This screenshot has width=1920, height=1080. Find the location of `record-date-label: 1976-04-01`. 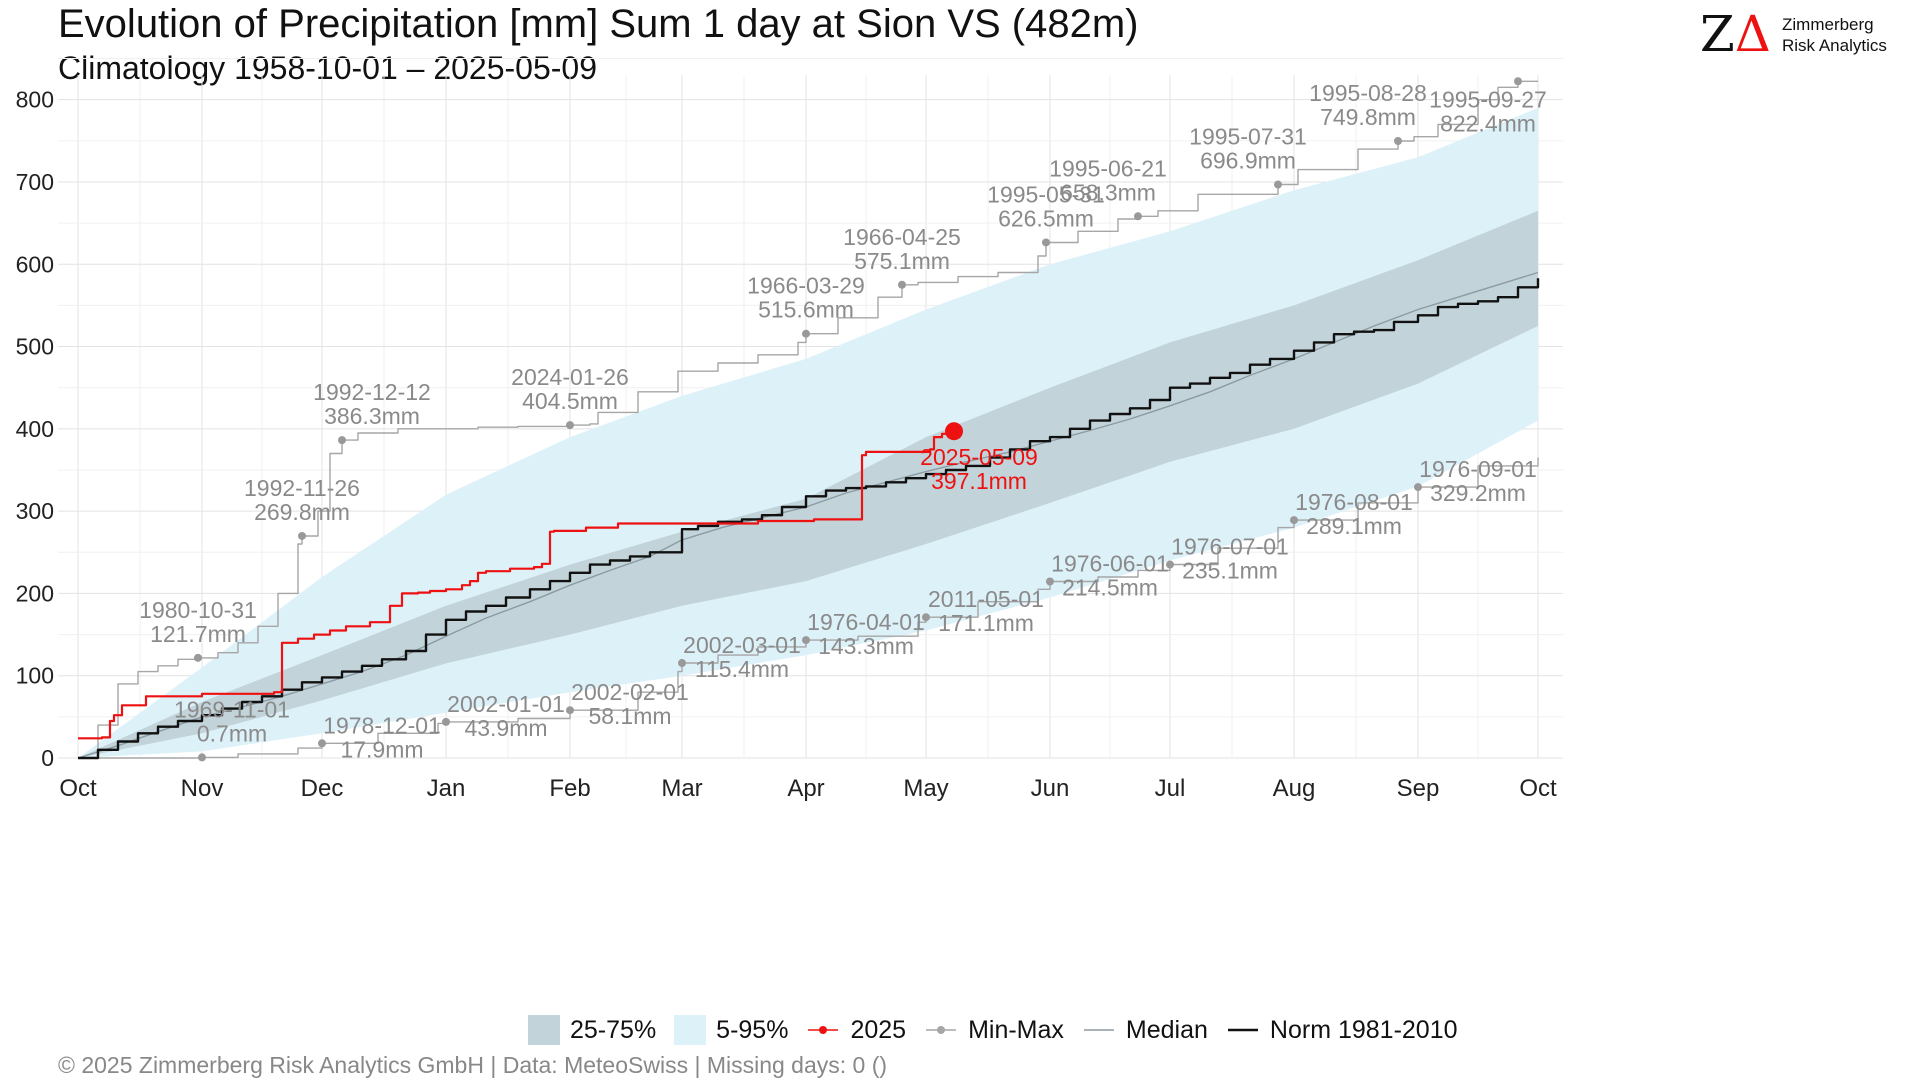

record-date-label: 1976-04-01 is located at coordinates (866, 622).